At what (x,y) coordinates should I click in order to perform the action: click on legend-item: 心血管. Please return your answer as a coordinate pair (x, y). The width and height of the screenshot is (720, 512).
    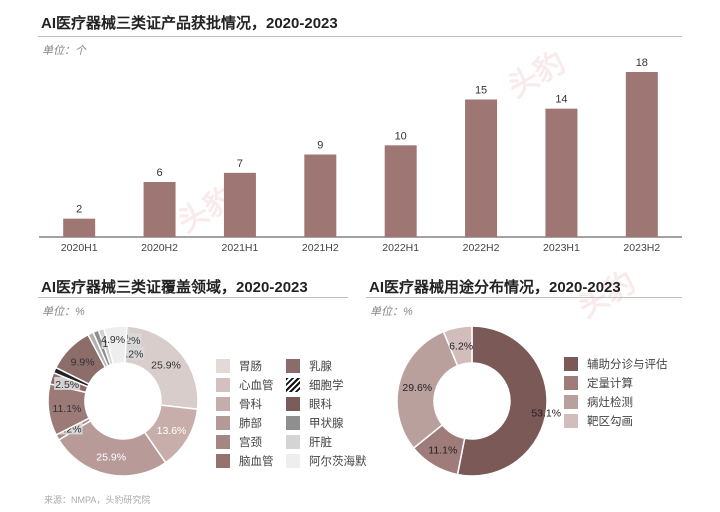
    Looking at the image, I should click on (245, 385).